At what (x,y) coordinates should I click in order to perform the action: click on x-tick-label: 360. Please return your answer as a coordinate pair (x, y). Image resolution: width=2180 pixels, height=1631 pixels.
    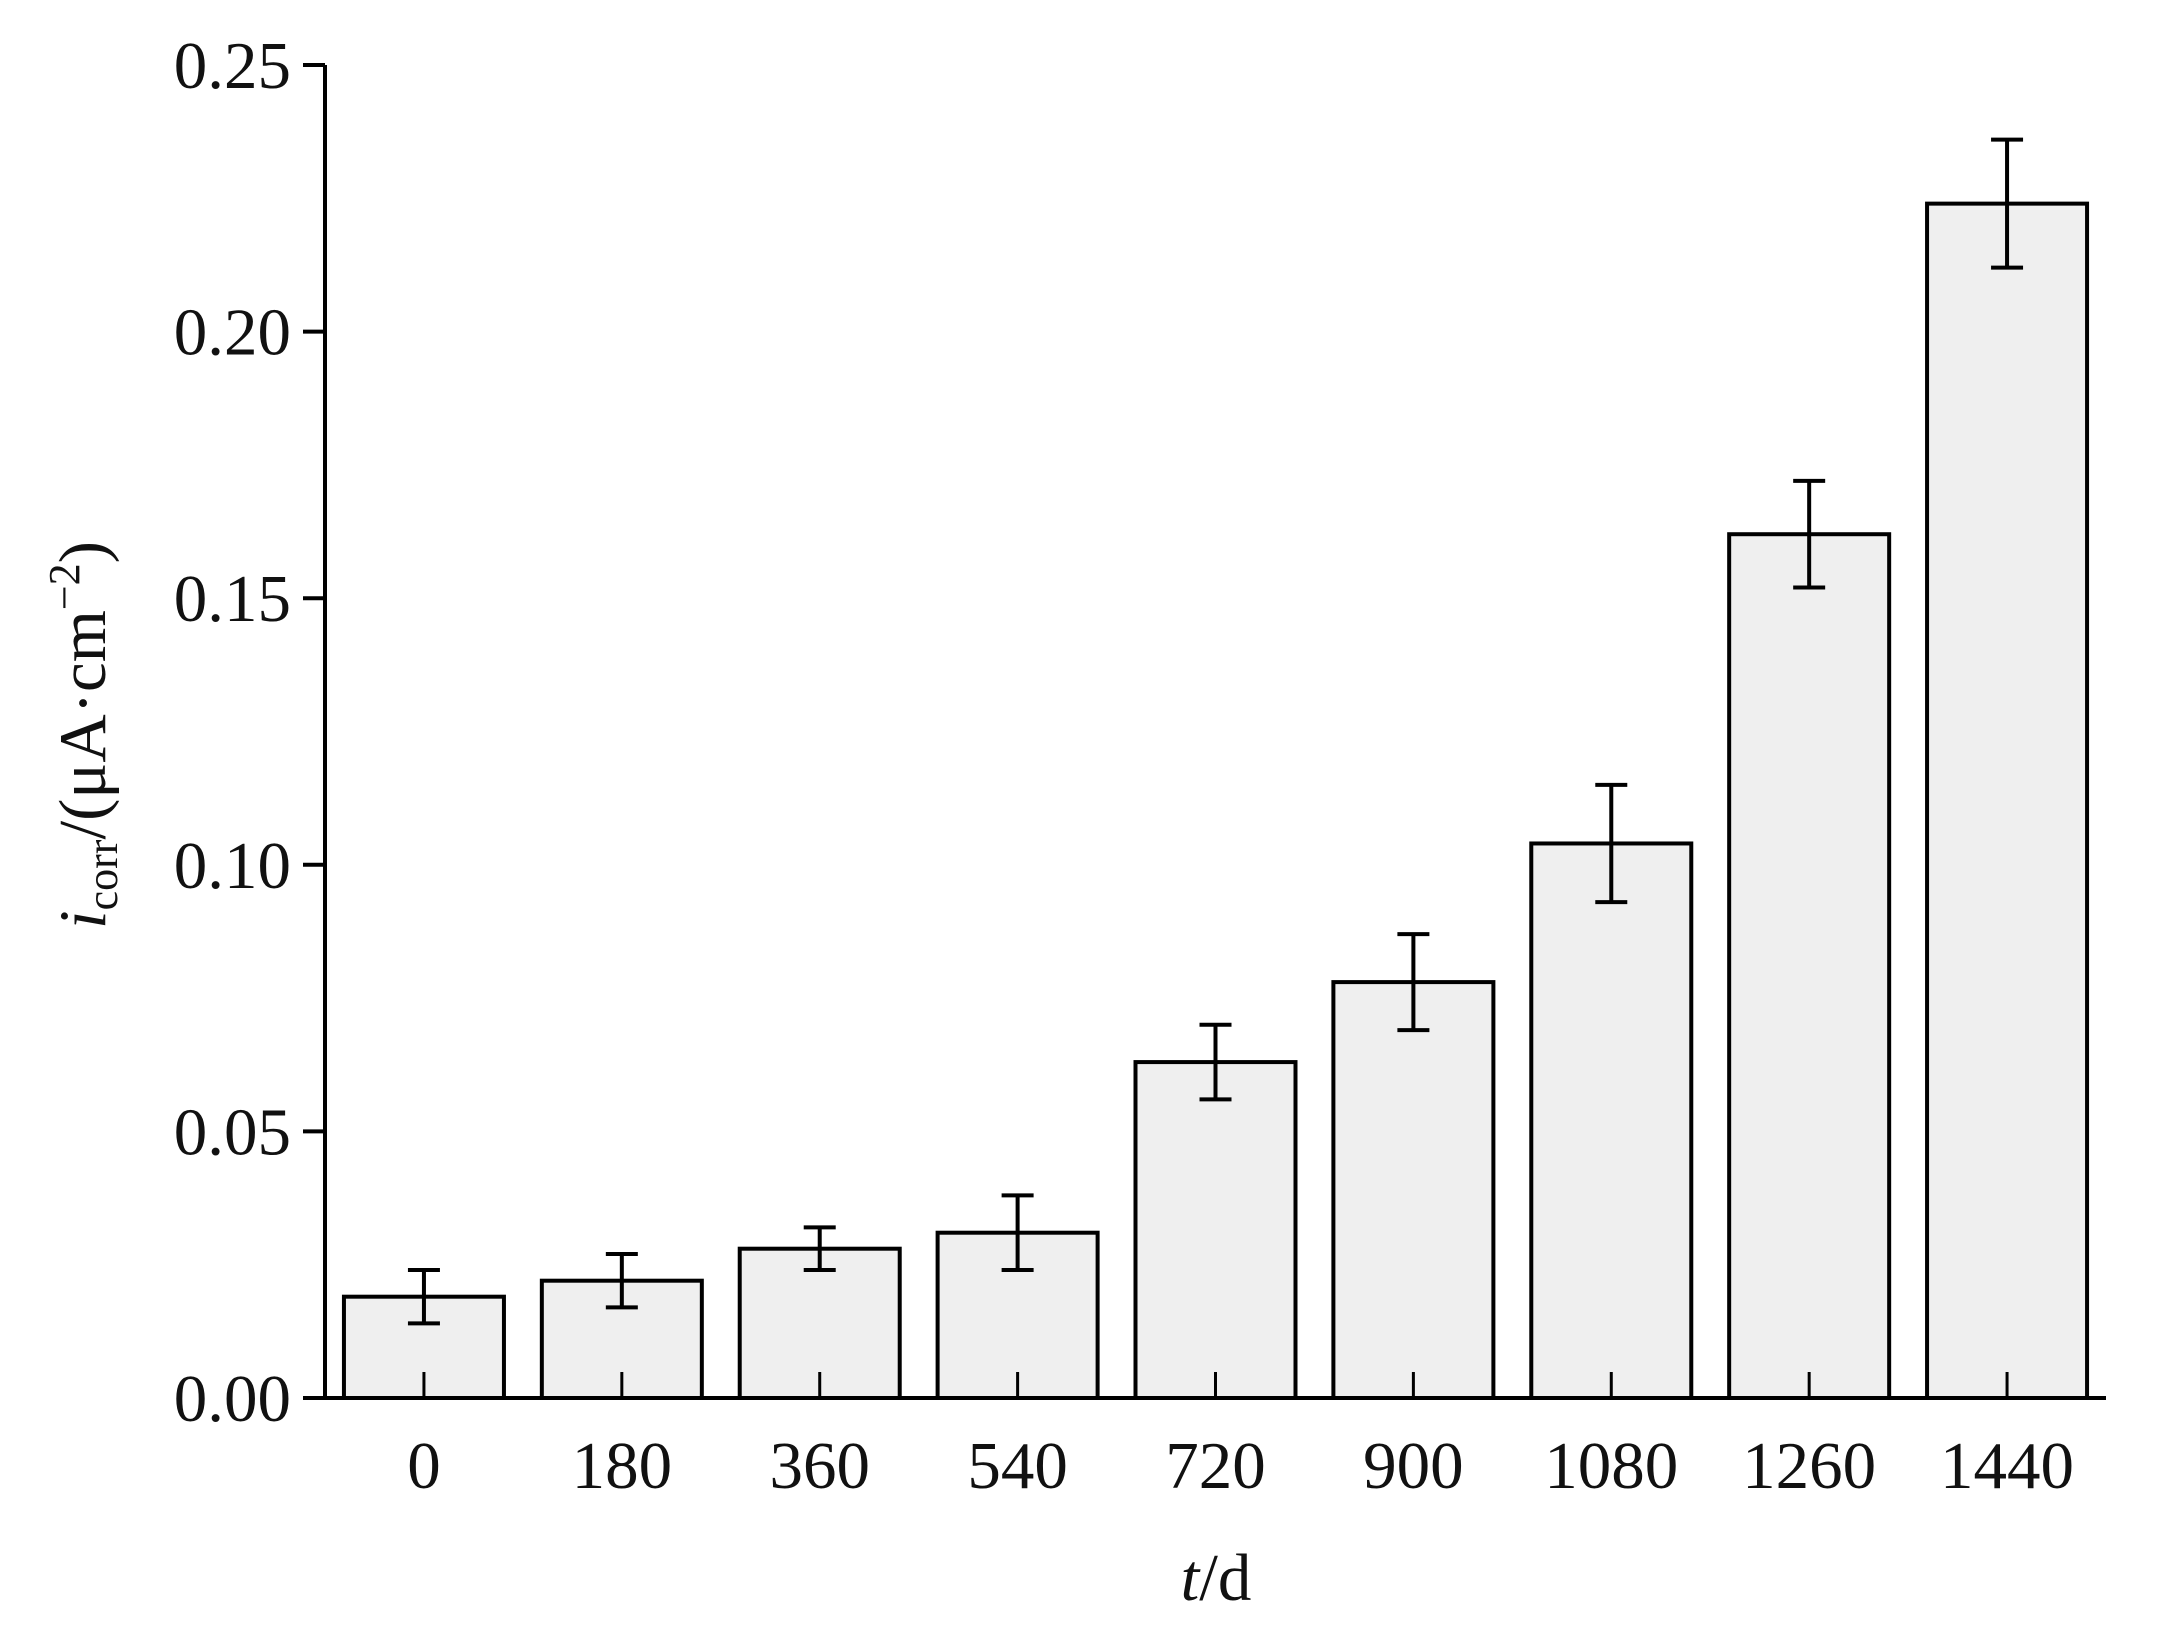
    Looking at the image, I should click on (819, 1466).